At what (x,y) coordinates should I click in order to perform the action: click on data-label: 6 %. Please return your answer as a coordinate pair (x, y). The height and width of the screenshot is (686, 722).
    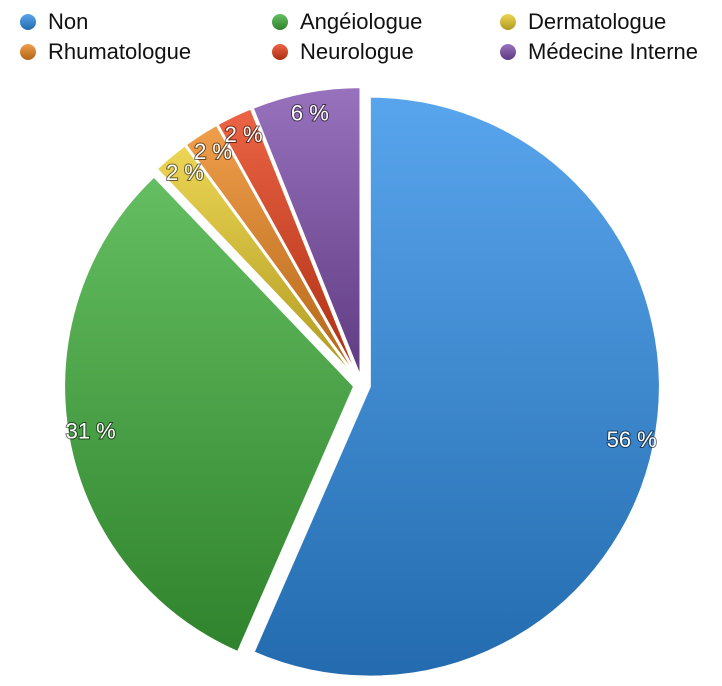
    Looking at the image, I should click on (310, 112).